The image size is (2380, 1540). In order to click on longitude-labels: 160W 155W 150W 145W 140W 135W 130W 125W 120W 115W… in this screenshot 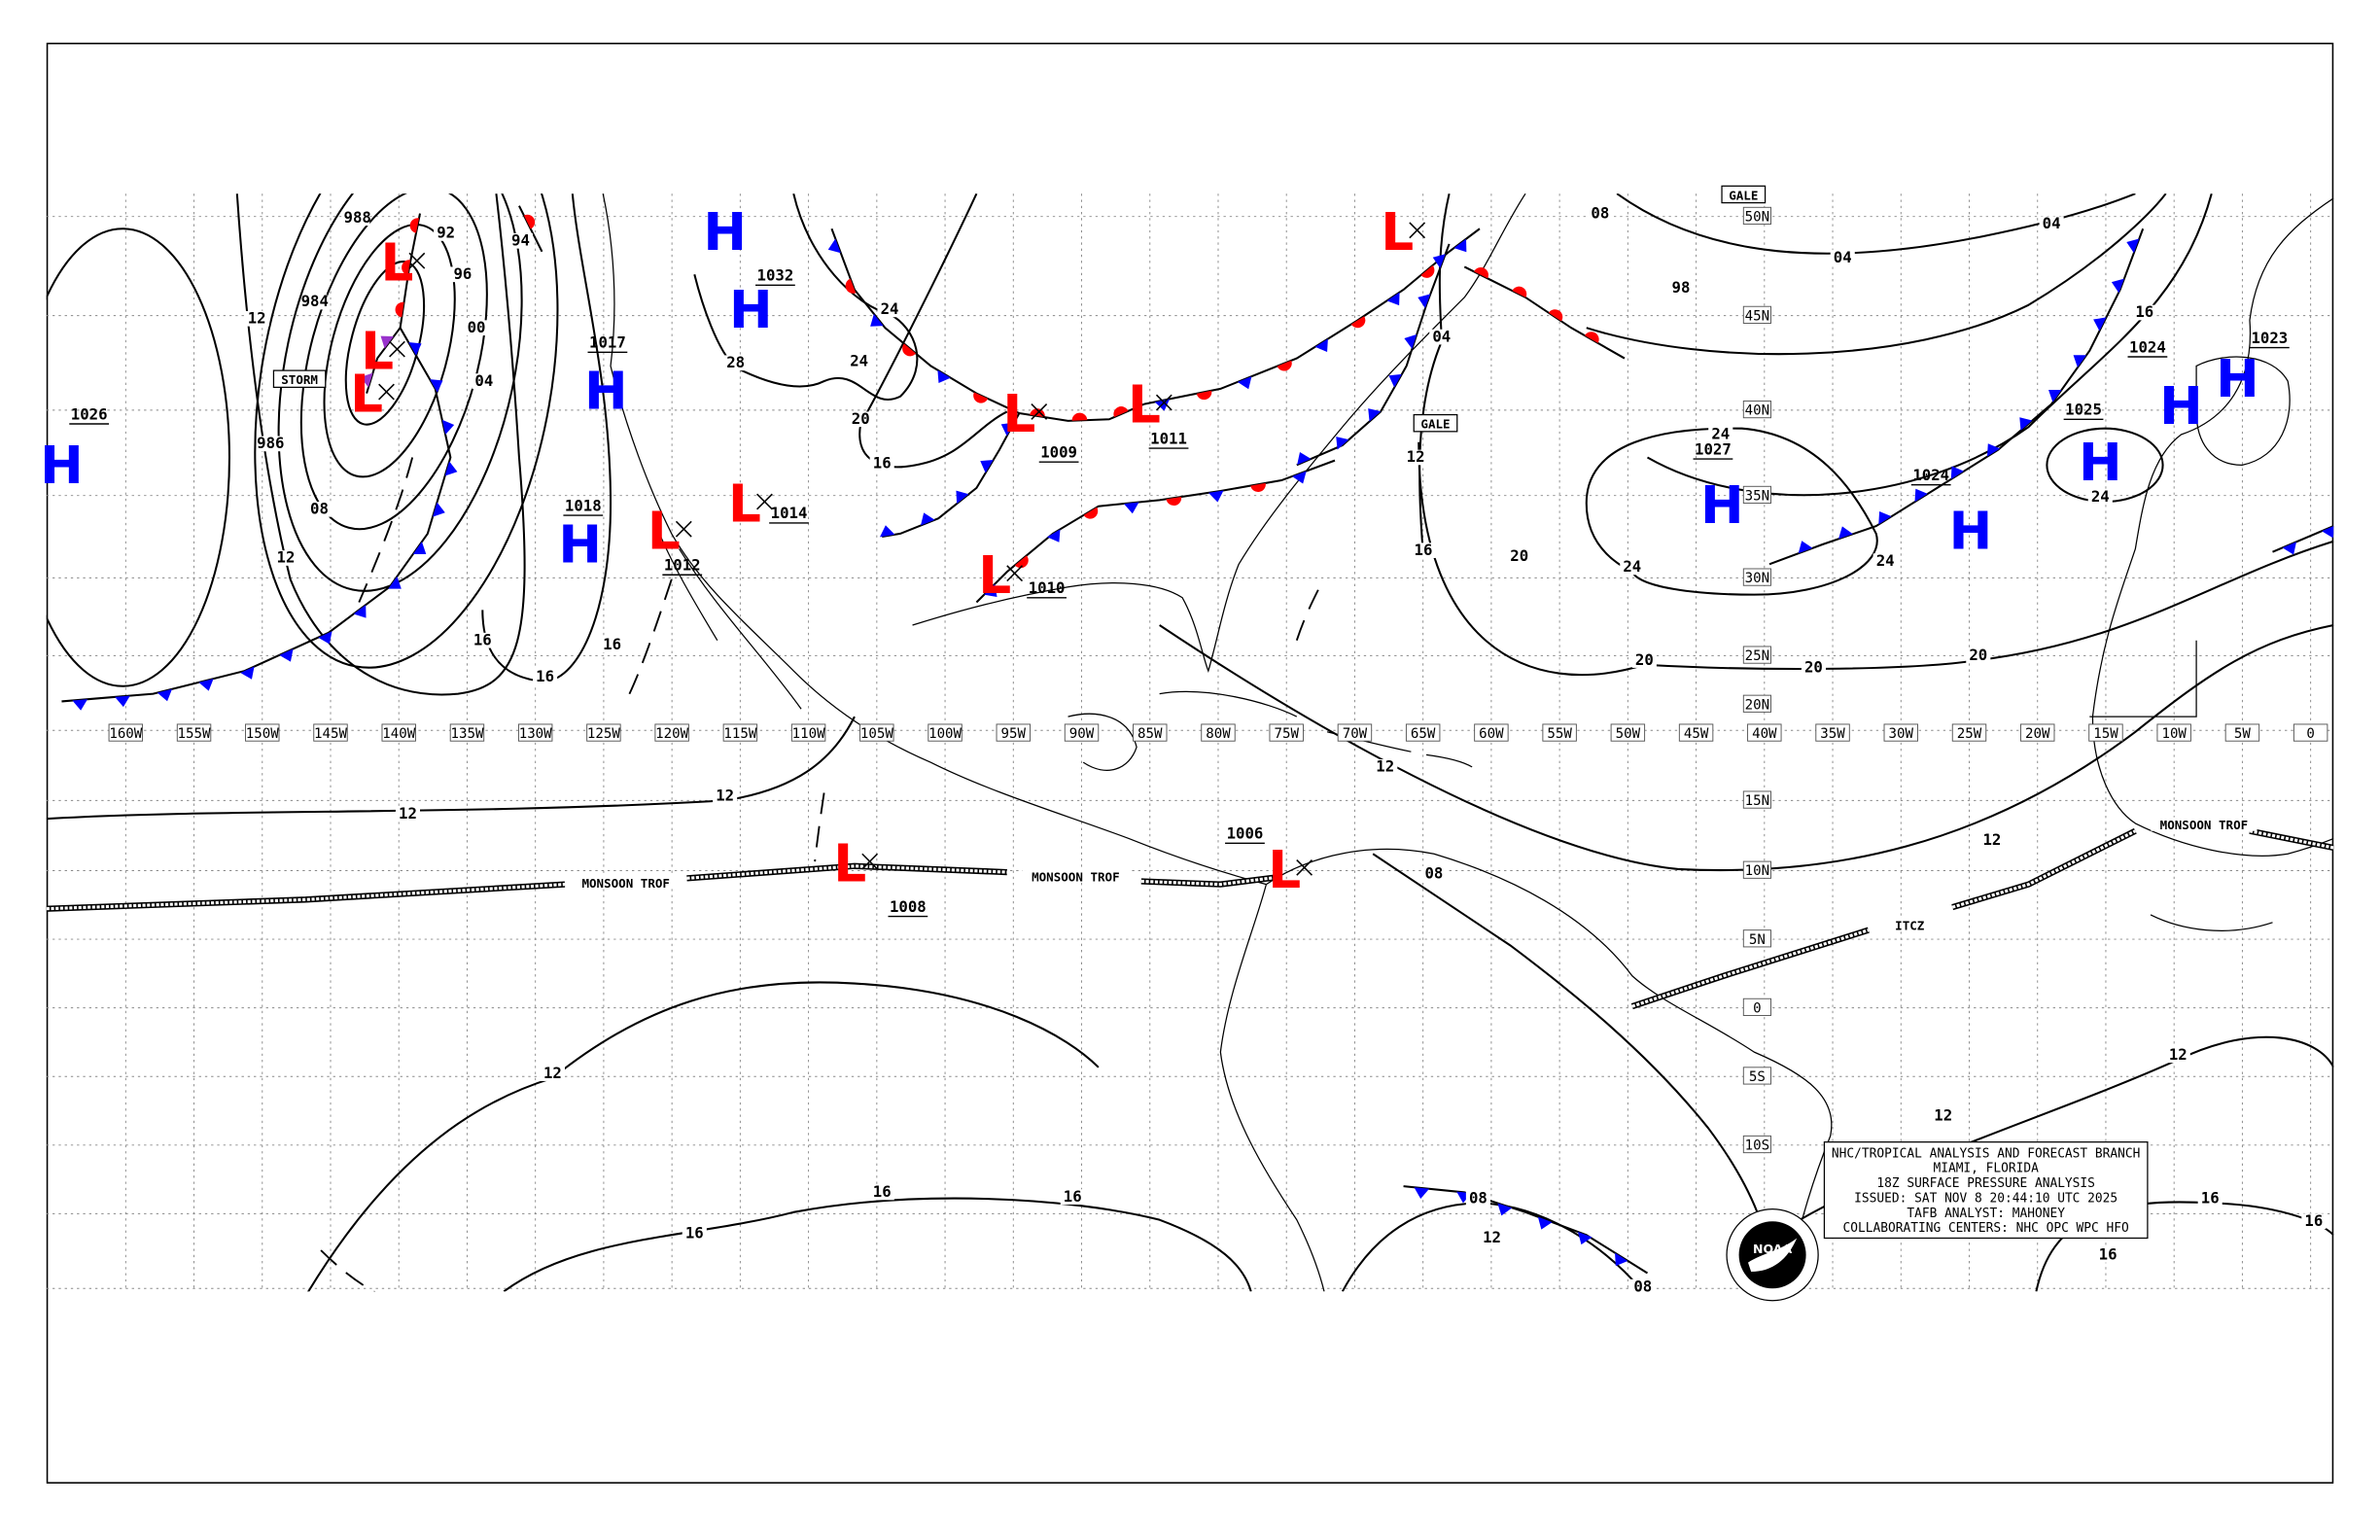, I will do `click(1218, 732)`.